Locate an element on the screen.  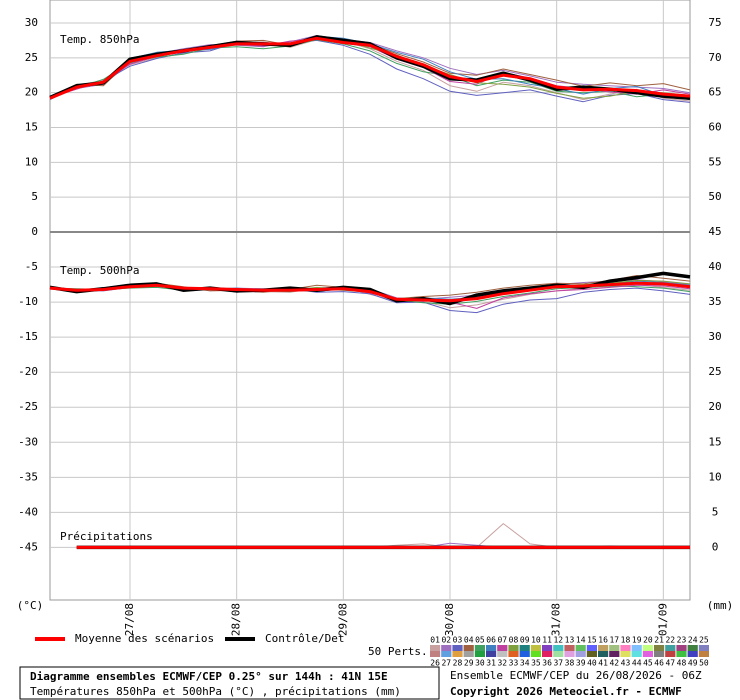
y2-tick-label: 70 is located at coordinates (714, 57).